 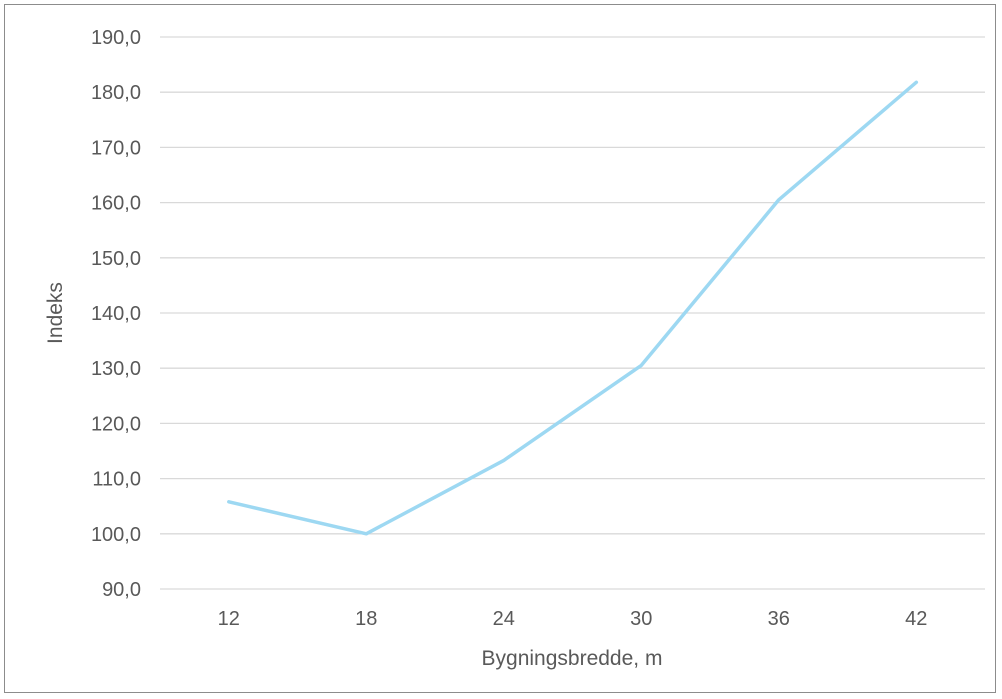 What do you see at coordinates (229, 619) in the screenshot?
I see `x-tick-label: 12` at bounding box center [229, 619].